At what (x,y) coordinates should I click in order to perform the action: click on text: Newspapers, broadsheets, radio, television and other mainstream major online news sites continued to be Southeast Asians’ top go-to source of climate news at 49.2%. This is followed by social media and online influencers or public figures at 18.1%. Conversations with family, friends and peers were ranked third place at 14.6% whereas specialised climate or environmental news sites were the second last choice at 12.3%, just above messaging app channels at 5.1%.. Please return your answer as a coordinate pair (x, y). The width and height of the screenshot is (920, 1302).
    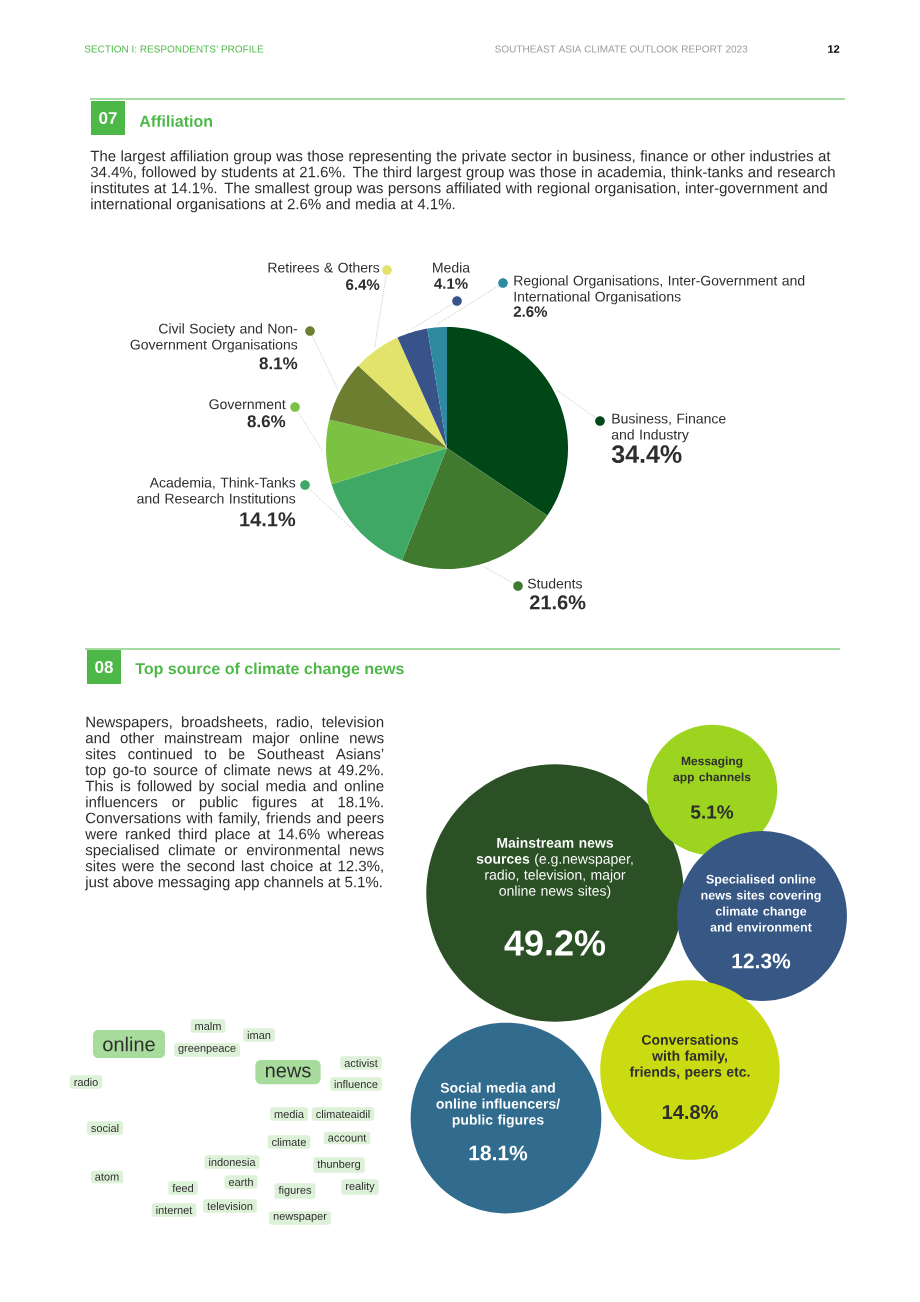
    Looking at the image, I should click on (234, 803).